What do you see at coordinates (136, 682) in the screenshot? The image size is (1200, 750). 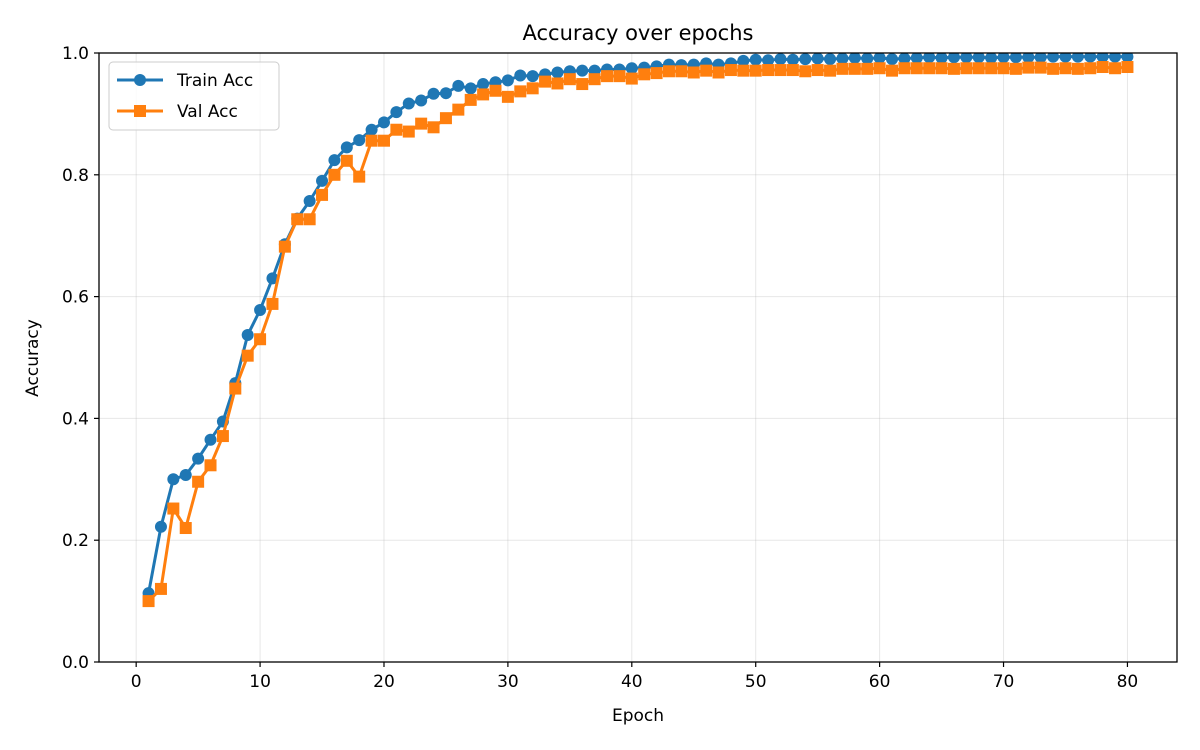 I see `x-tick-label: 0` at bounding box center [136, 682].